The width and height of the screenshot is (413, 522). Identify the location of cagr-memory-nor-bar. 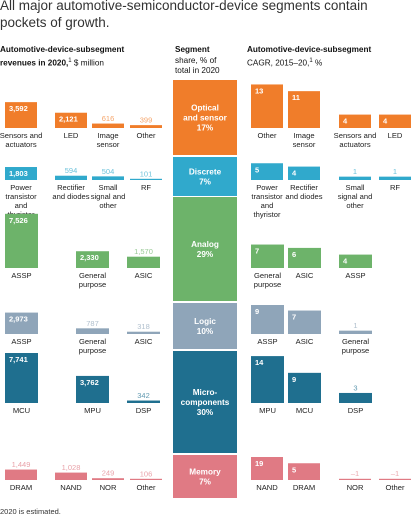
(355, 479).